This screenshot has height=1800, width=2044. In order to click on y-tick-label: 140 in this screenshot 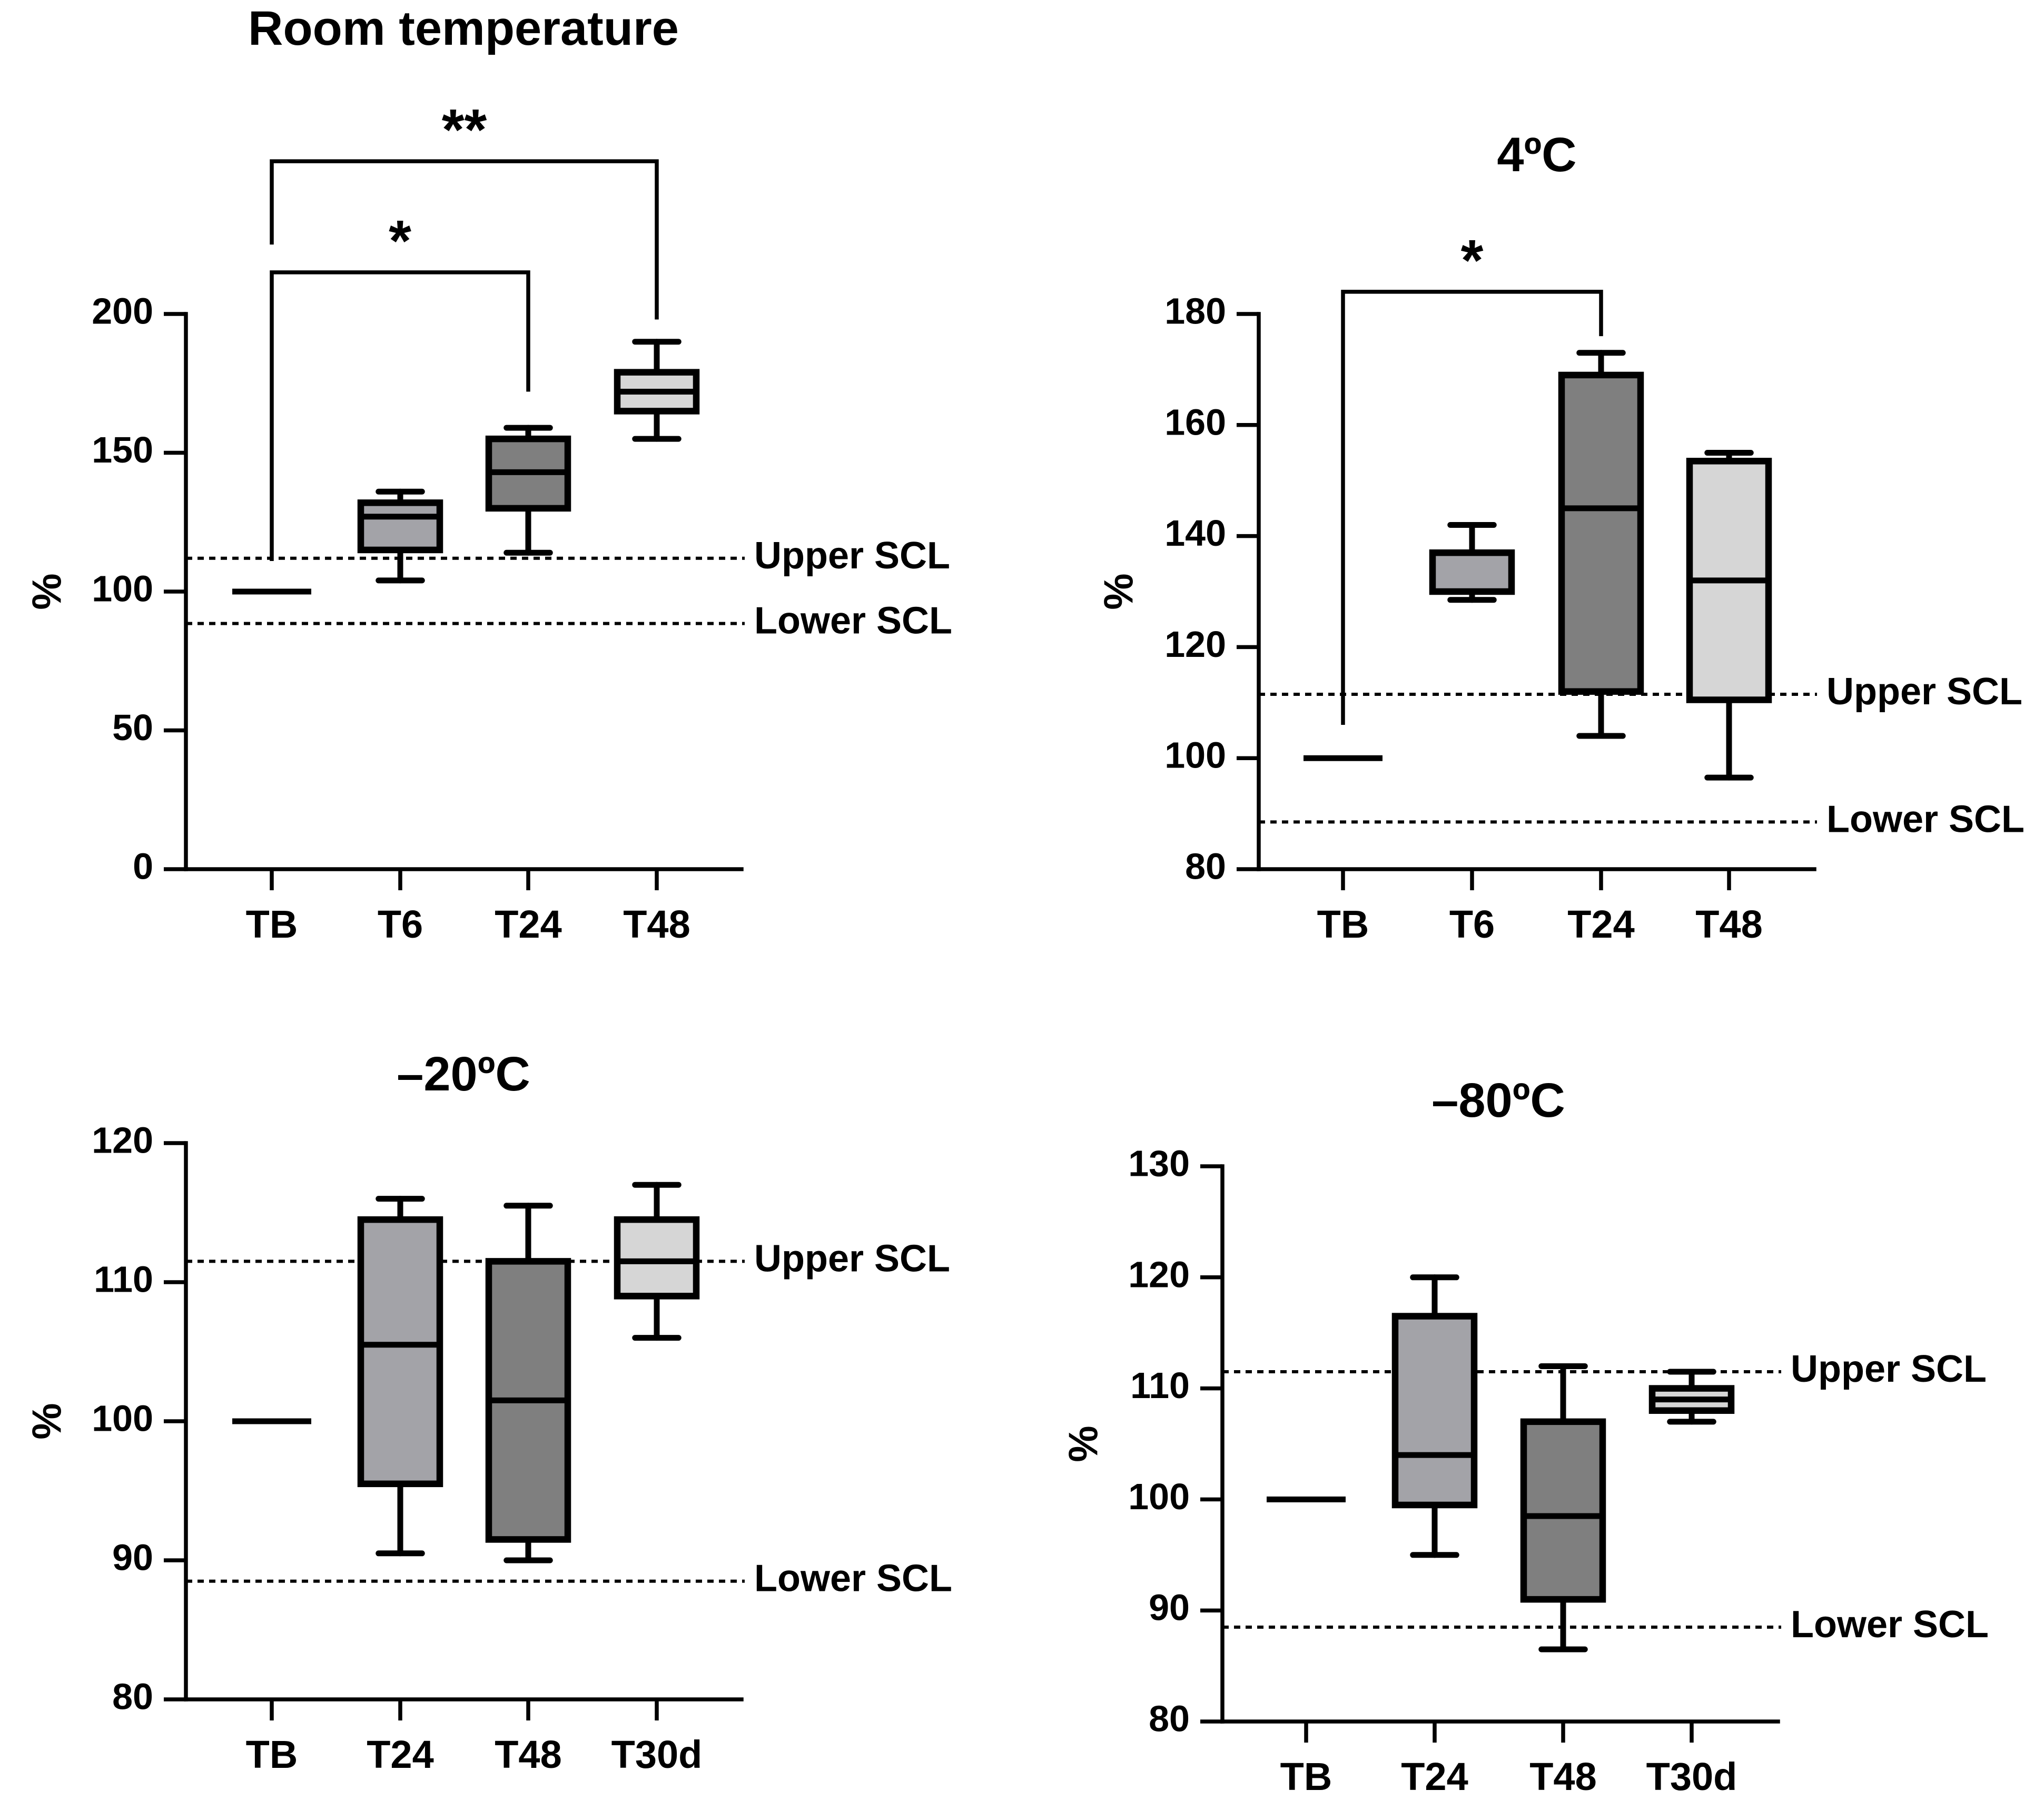, I will do `click(1195, 533)`.